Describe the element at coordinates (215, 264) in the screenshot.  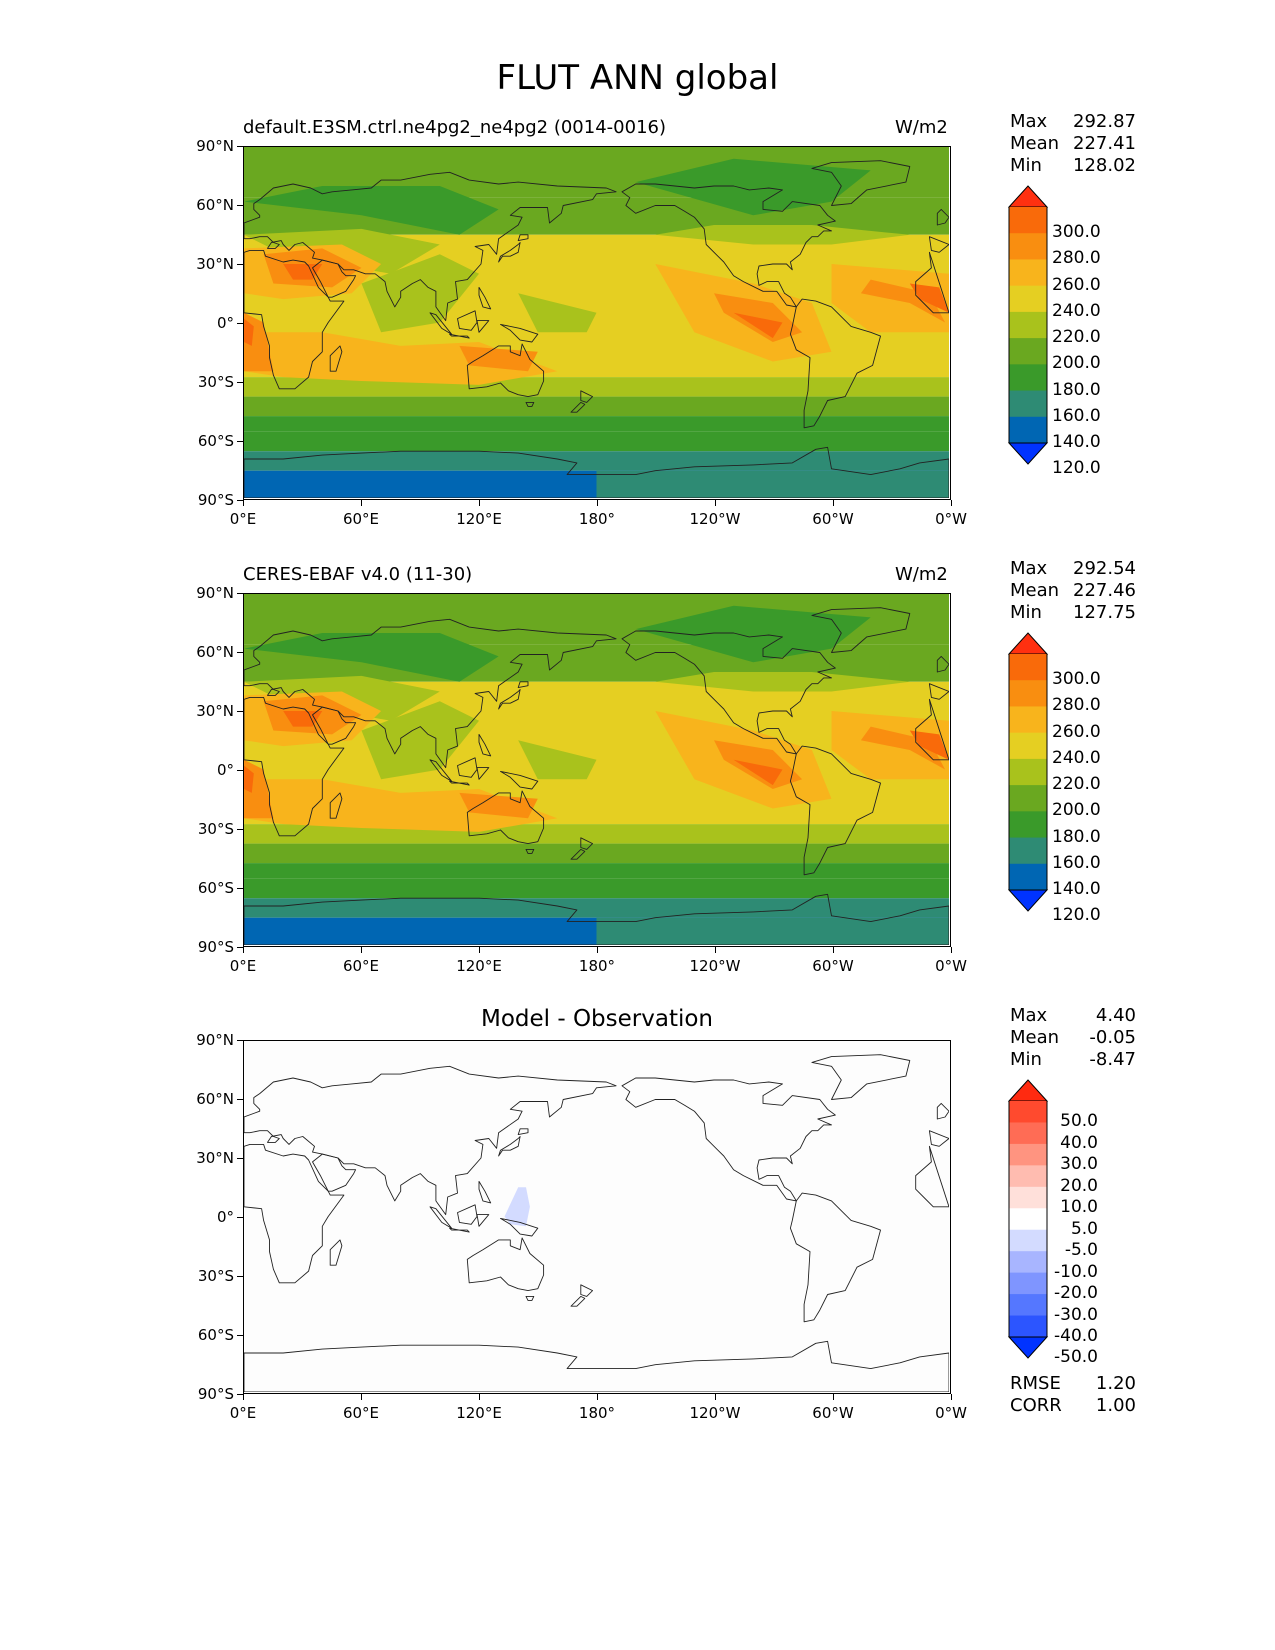
I see `lat-tick-label: 30°N` at that location.